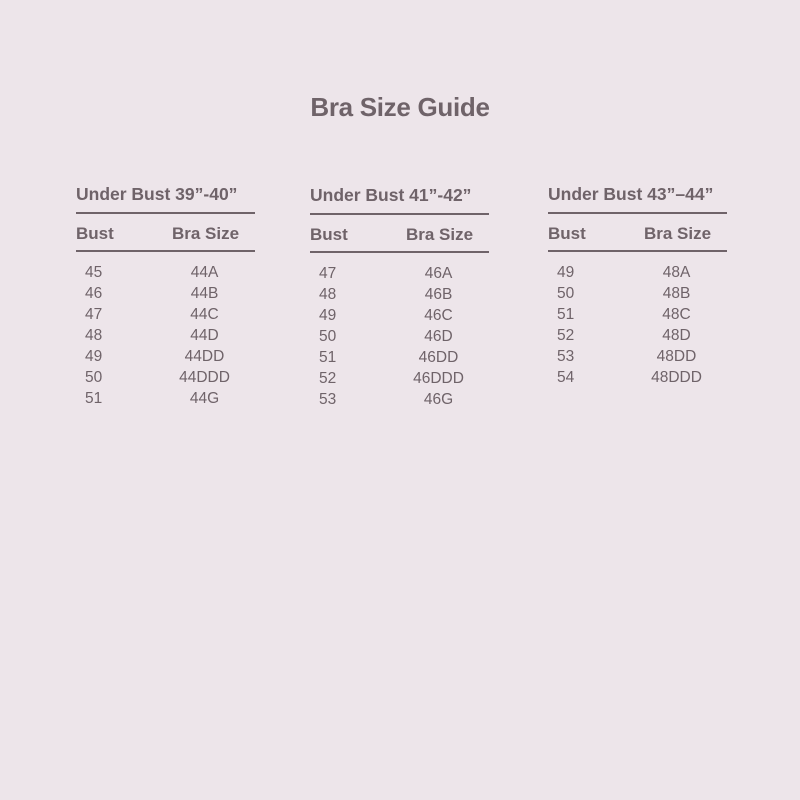 Image resolution: width=800 pixels, height=800 pixels. What do you see at coordinates (637, 377) in the screenshot?
I see `table-row: 54 48DDD` at bounding box center [637, 377].